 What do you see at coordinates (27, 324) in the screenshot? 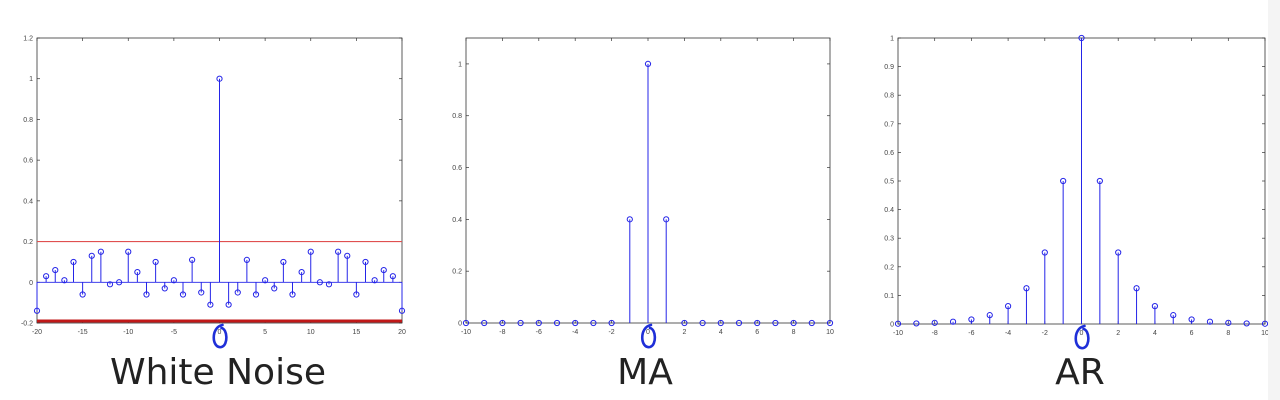
I see `y-tick-label: -0.2` at bounding box center [27, 324].